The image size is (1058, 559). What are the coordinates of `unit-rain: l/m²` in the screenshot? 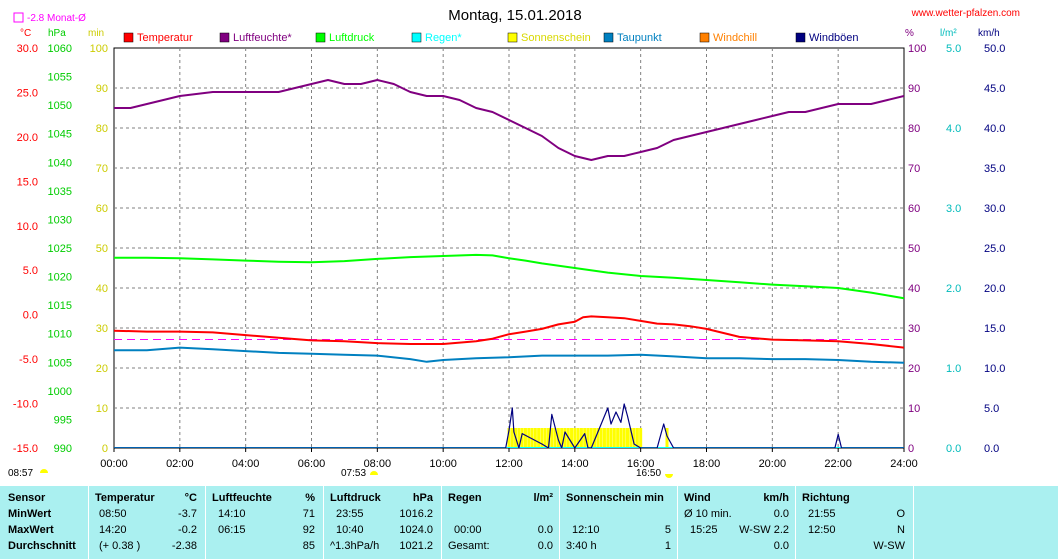 It's located at (948, 33).